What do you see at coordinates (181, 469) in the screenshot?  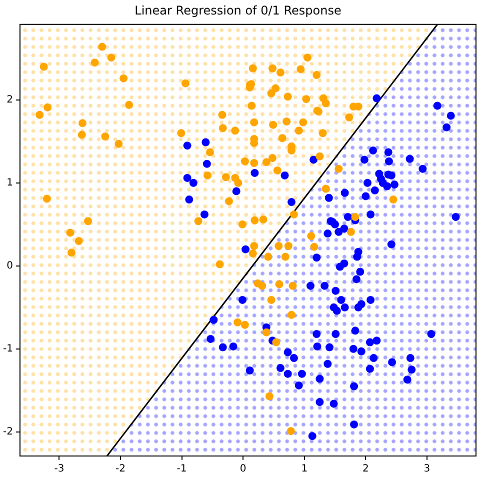 I see `x-tick-label: -1` at bounding box center [181, 469].